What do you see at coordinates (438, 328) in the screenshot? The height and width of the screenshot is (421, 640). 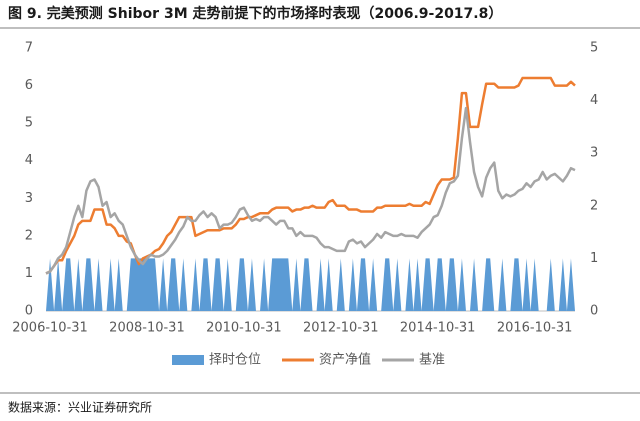 I see `x-tick-label: 2014-10-31` at bounding box center [438, 328].